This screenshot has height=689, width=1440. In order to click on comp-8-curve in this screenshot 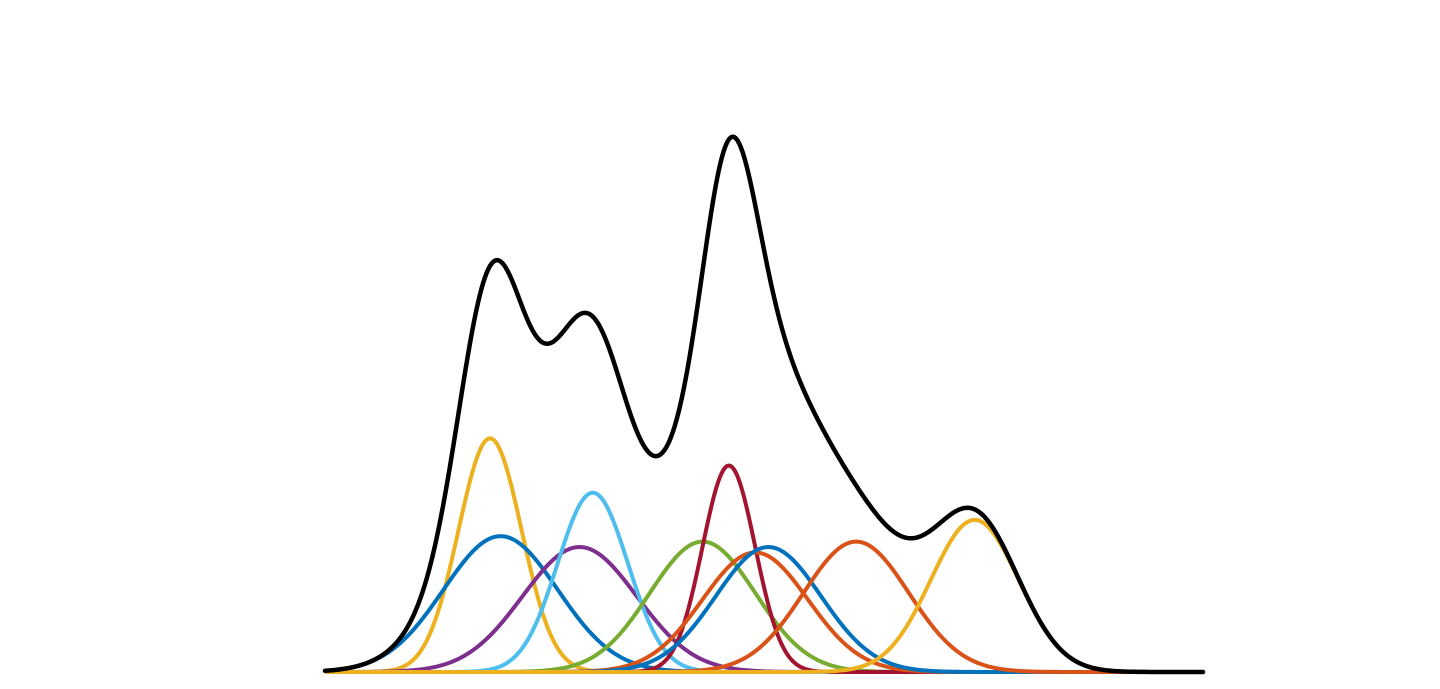, I will do `click(764, 609)`.